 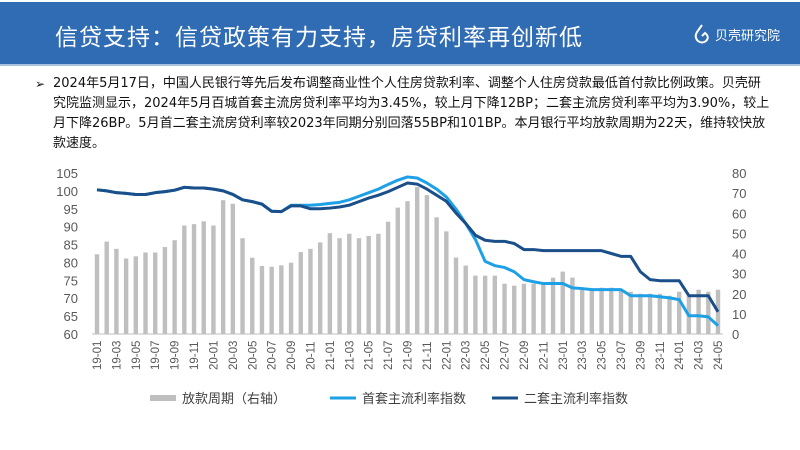 I want to click on title-bar: 信贷支持：信贷政策有力支持，房贷利率再创新低 贝壳研究院, so click(x=400, y=34).